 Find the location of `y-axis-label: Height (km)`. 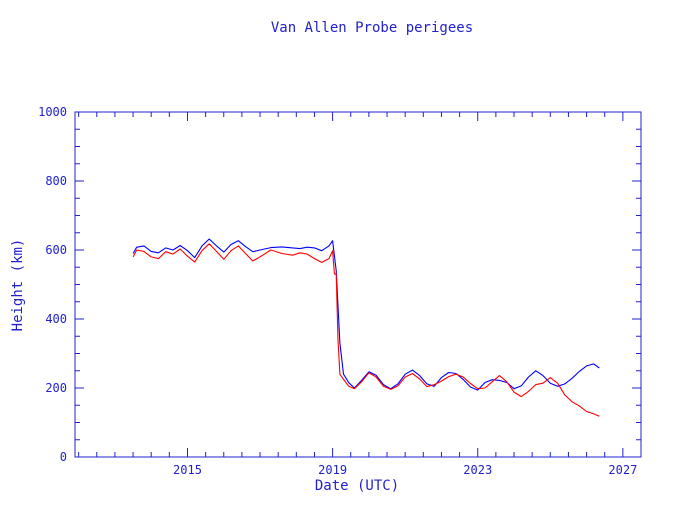

y-axis-label: Height (km) is located at coordinates (18, 285).